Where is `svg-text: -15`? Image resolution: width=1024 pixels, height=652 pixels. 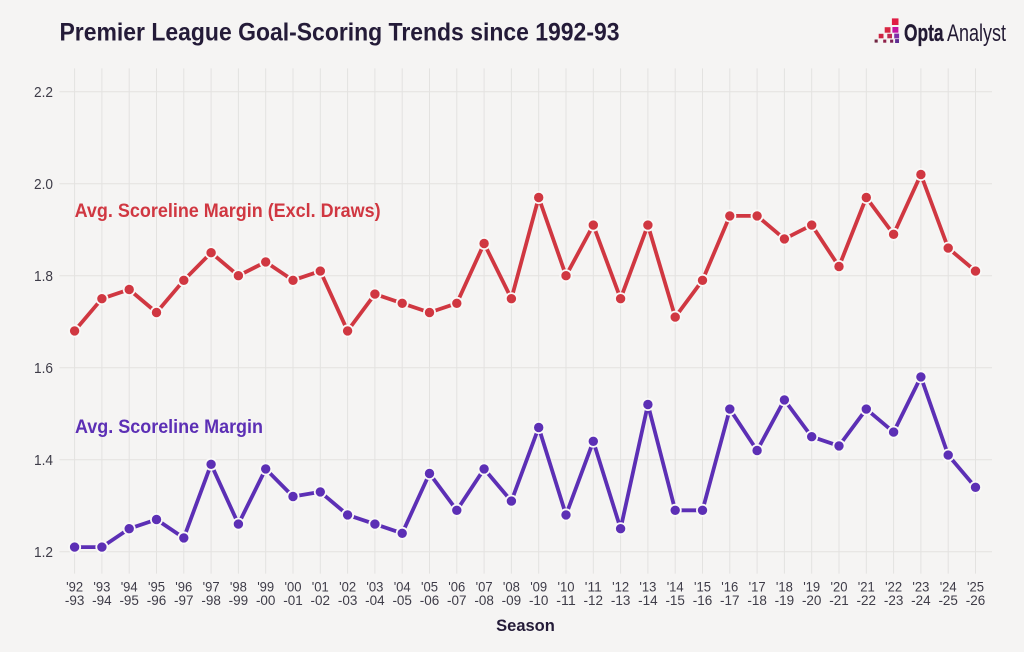 svg-text: -15 is located at coordinates (675, 601).